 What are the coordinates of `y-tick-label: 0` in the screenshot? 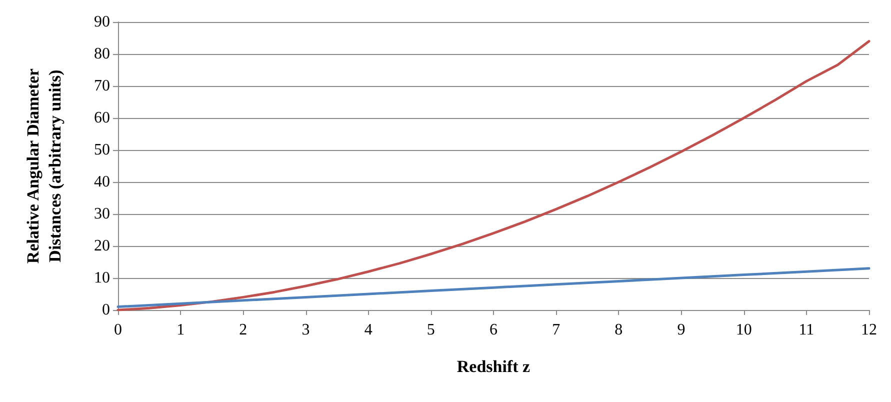 It's located at (106, 310).